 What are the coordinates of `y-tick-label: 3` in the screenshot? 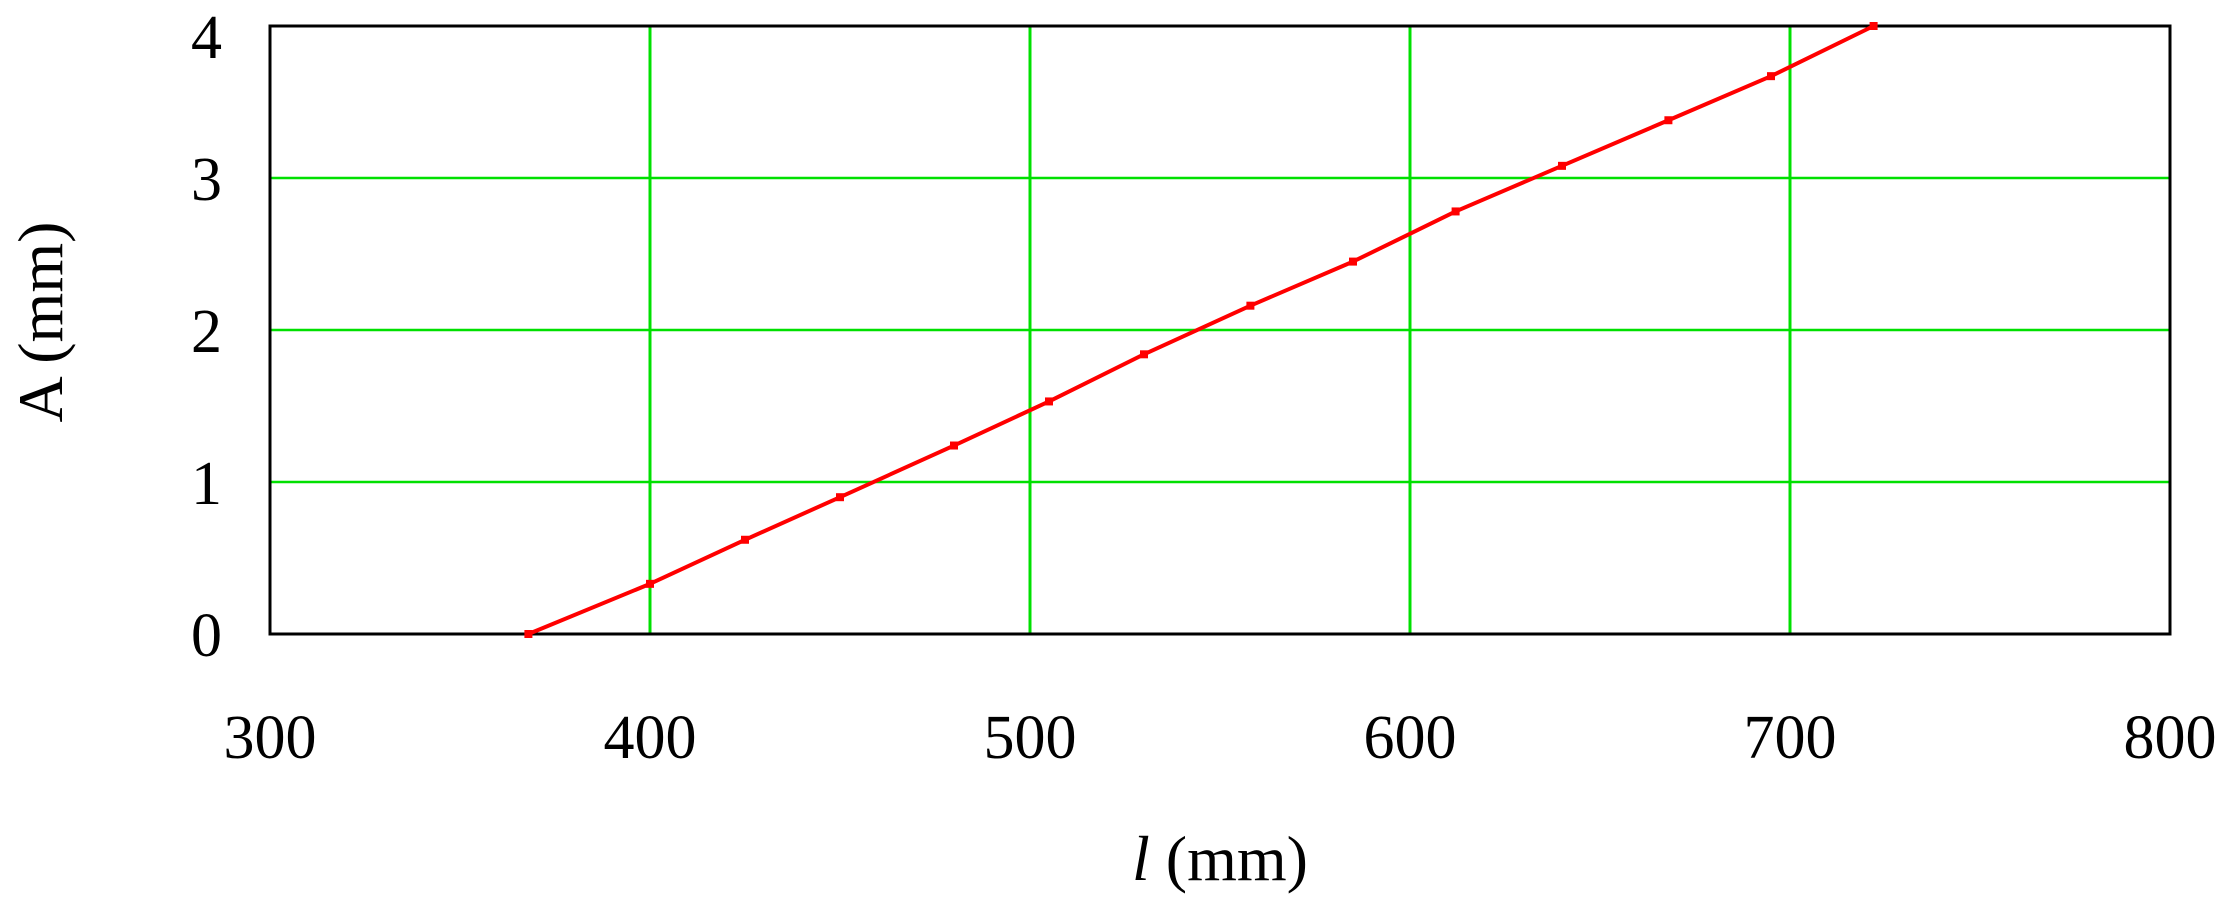 It's located at (206, 180).